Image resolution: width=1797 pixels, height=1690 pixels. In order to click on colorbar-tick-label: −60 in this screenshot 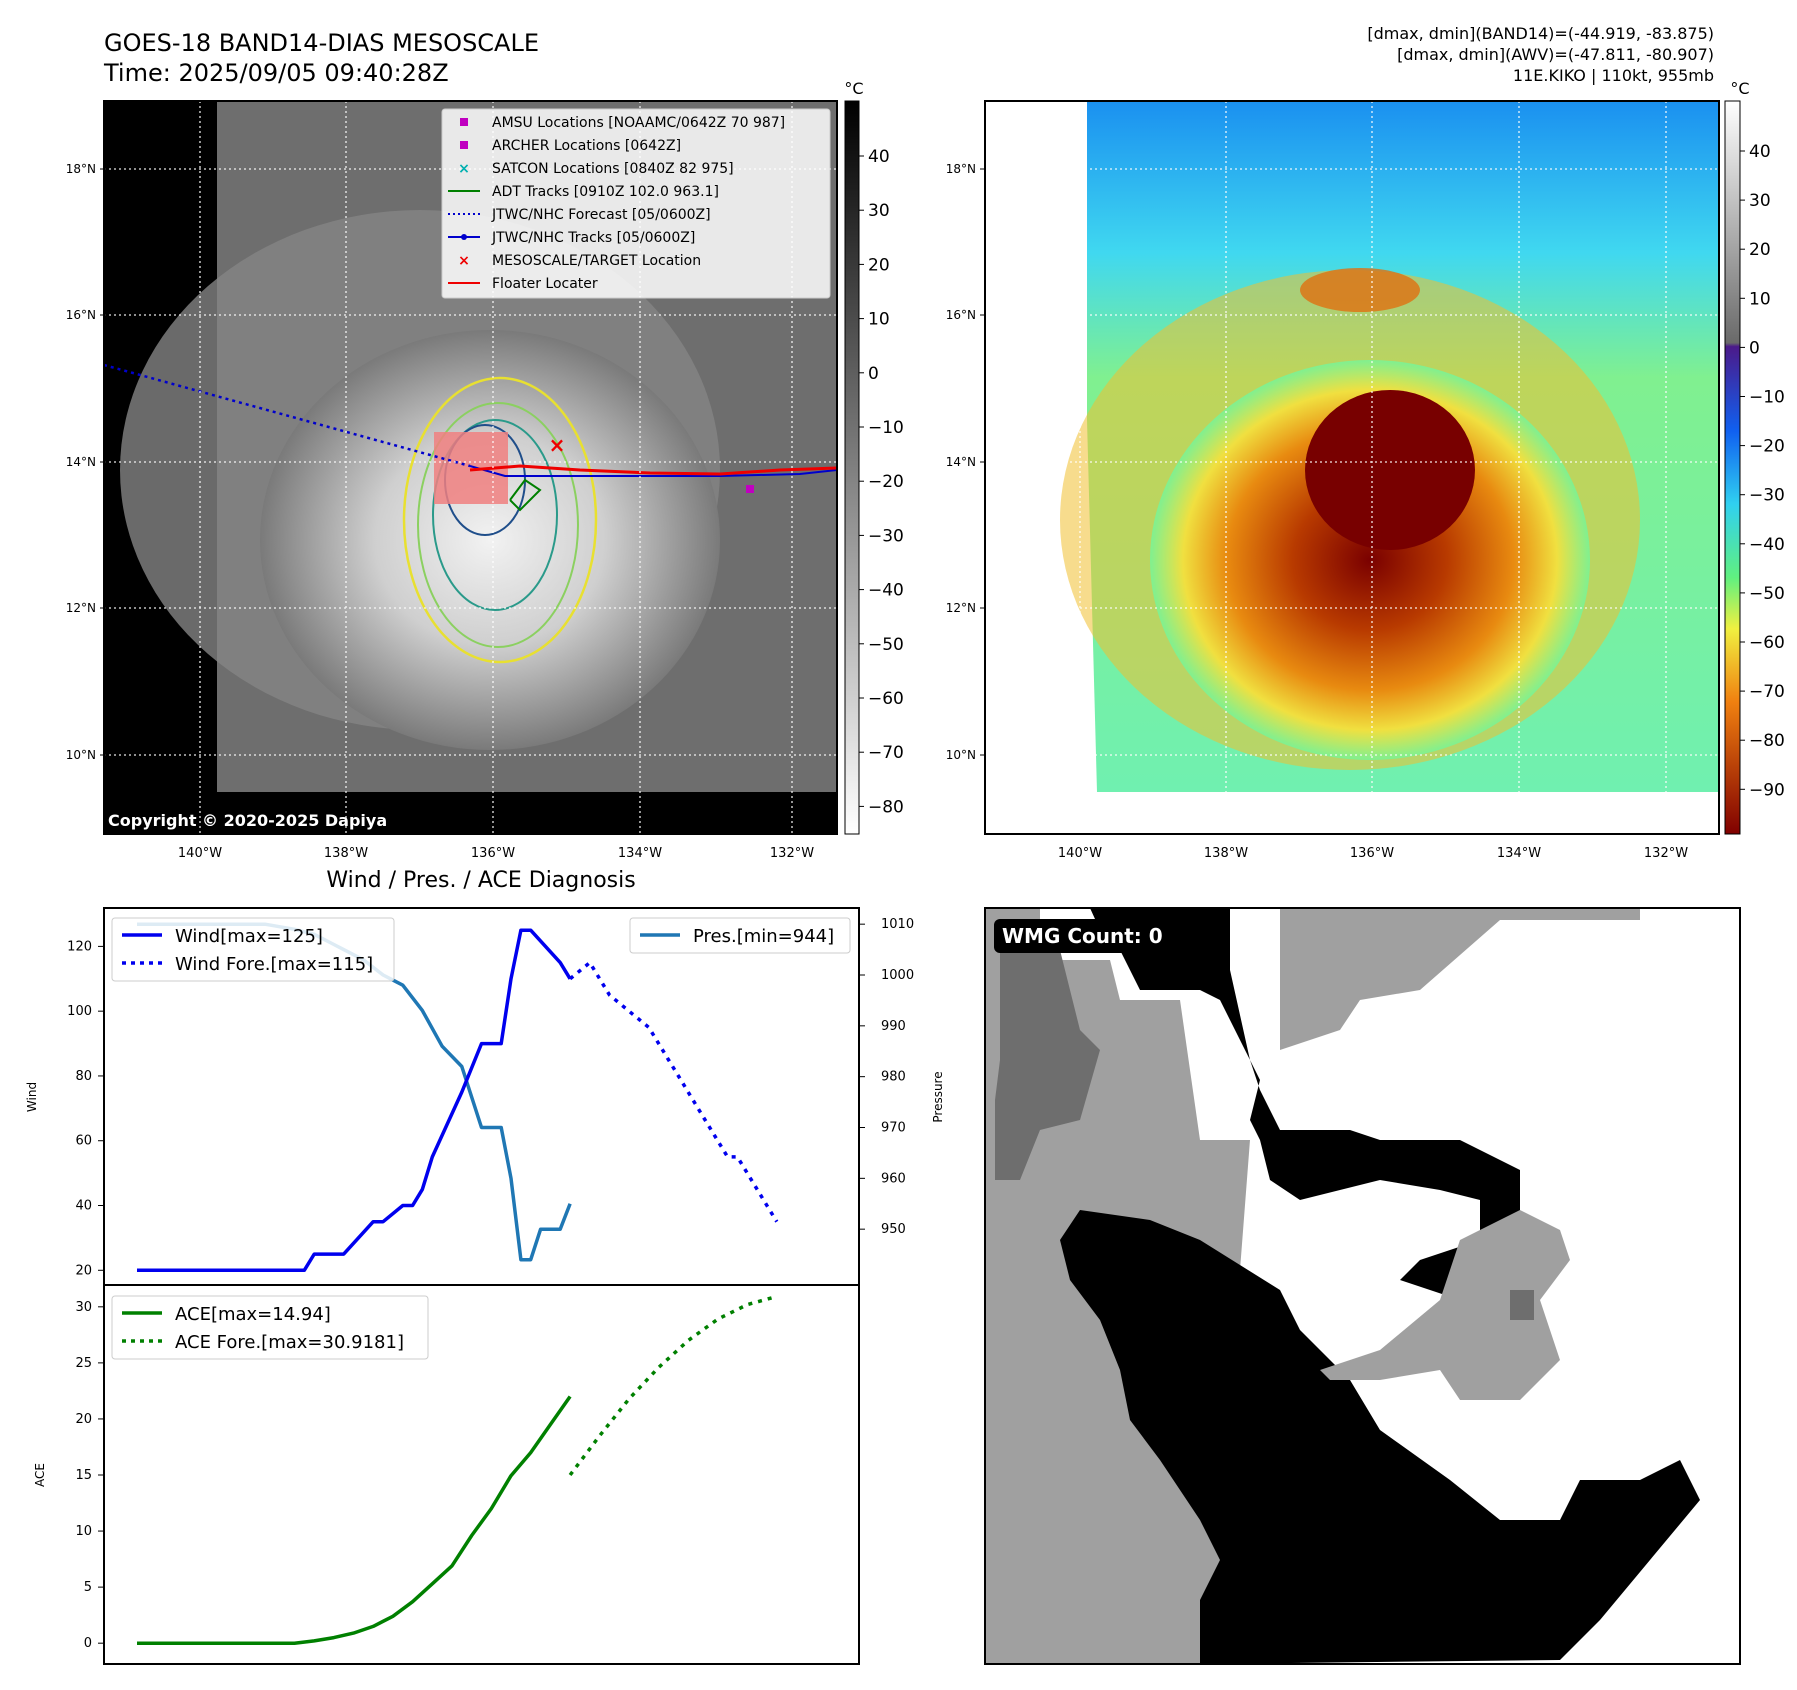, I will do `click(886, 699)`.